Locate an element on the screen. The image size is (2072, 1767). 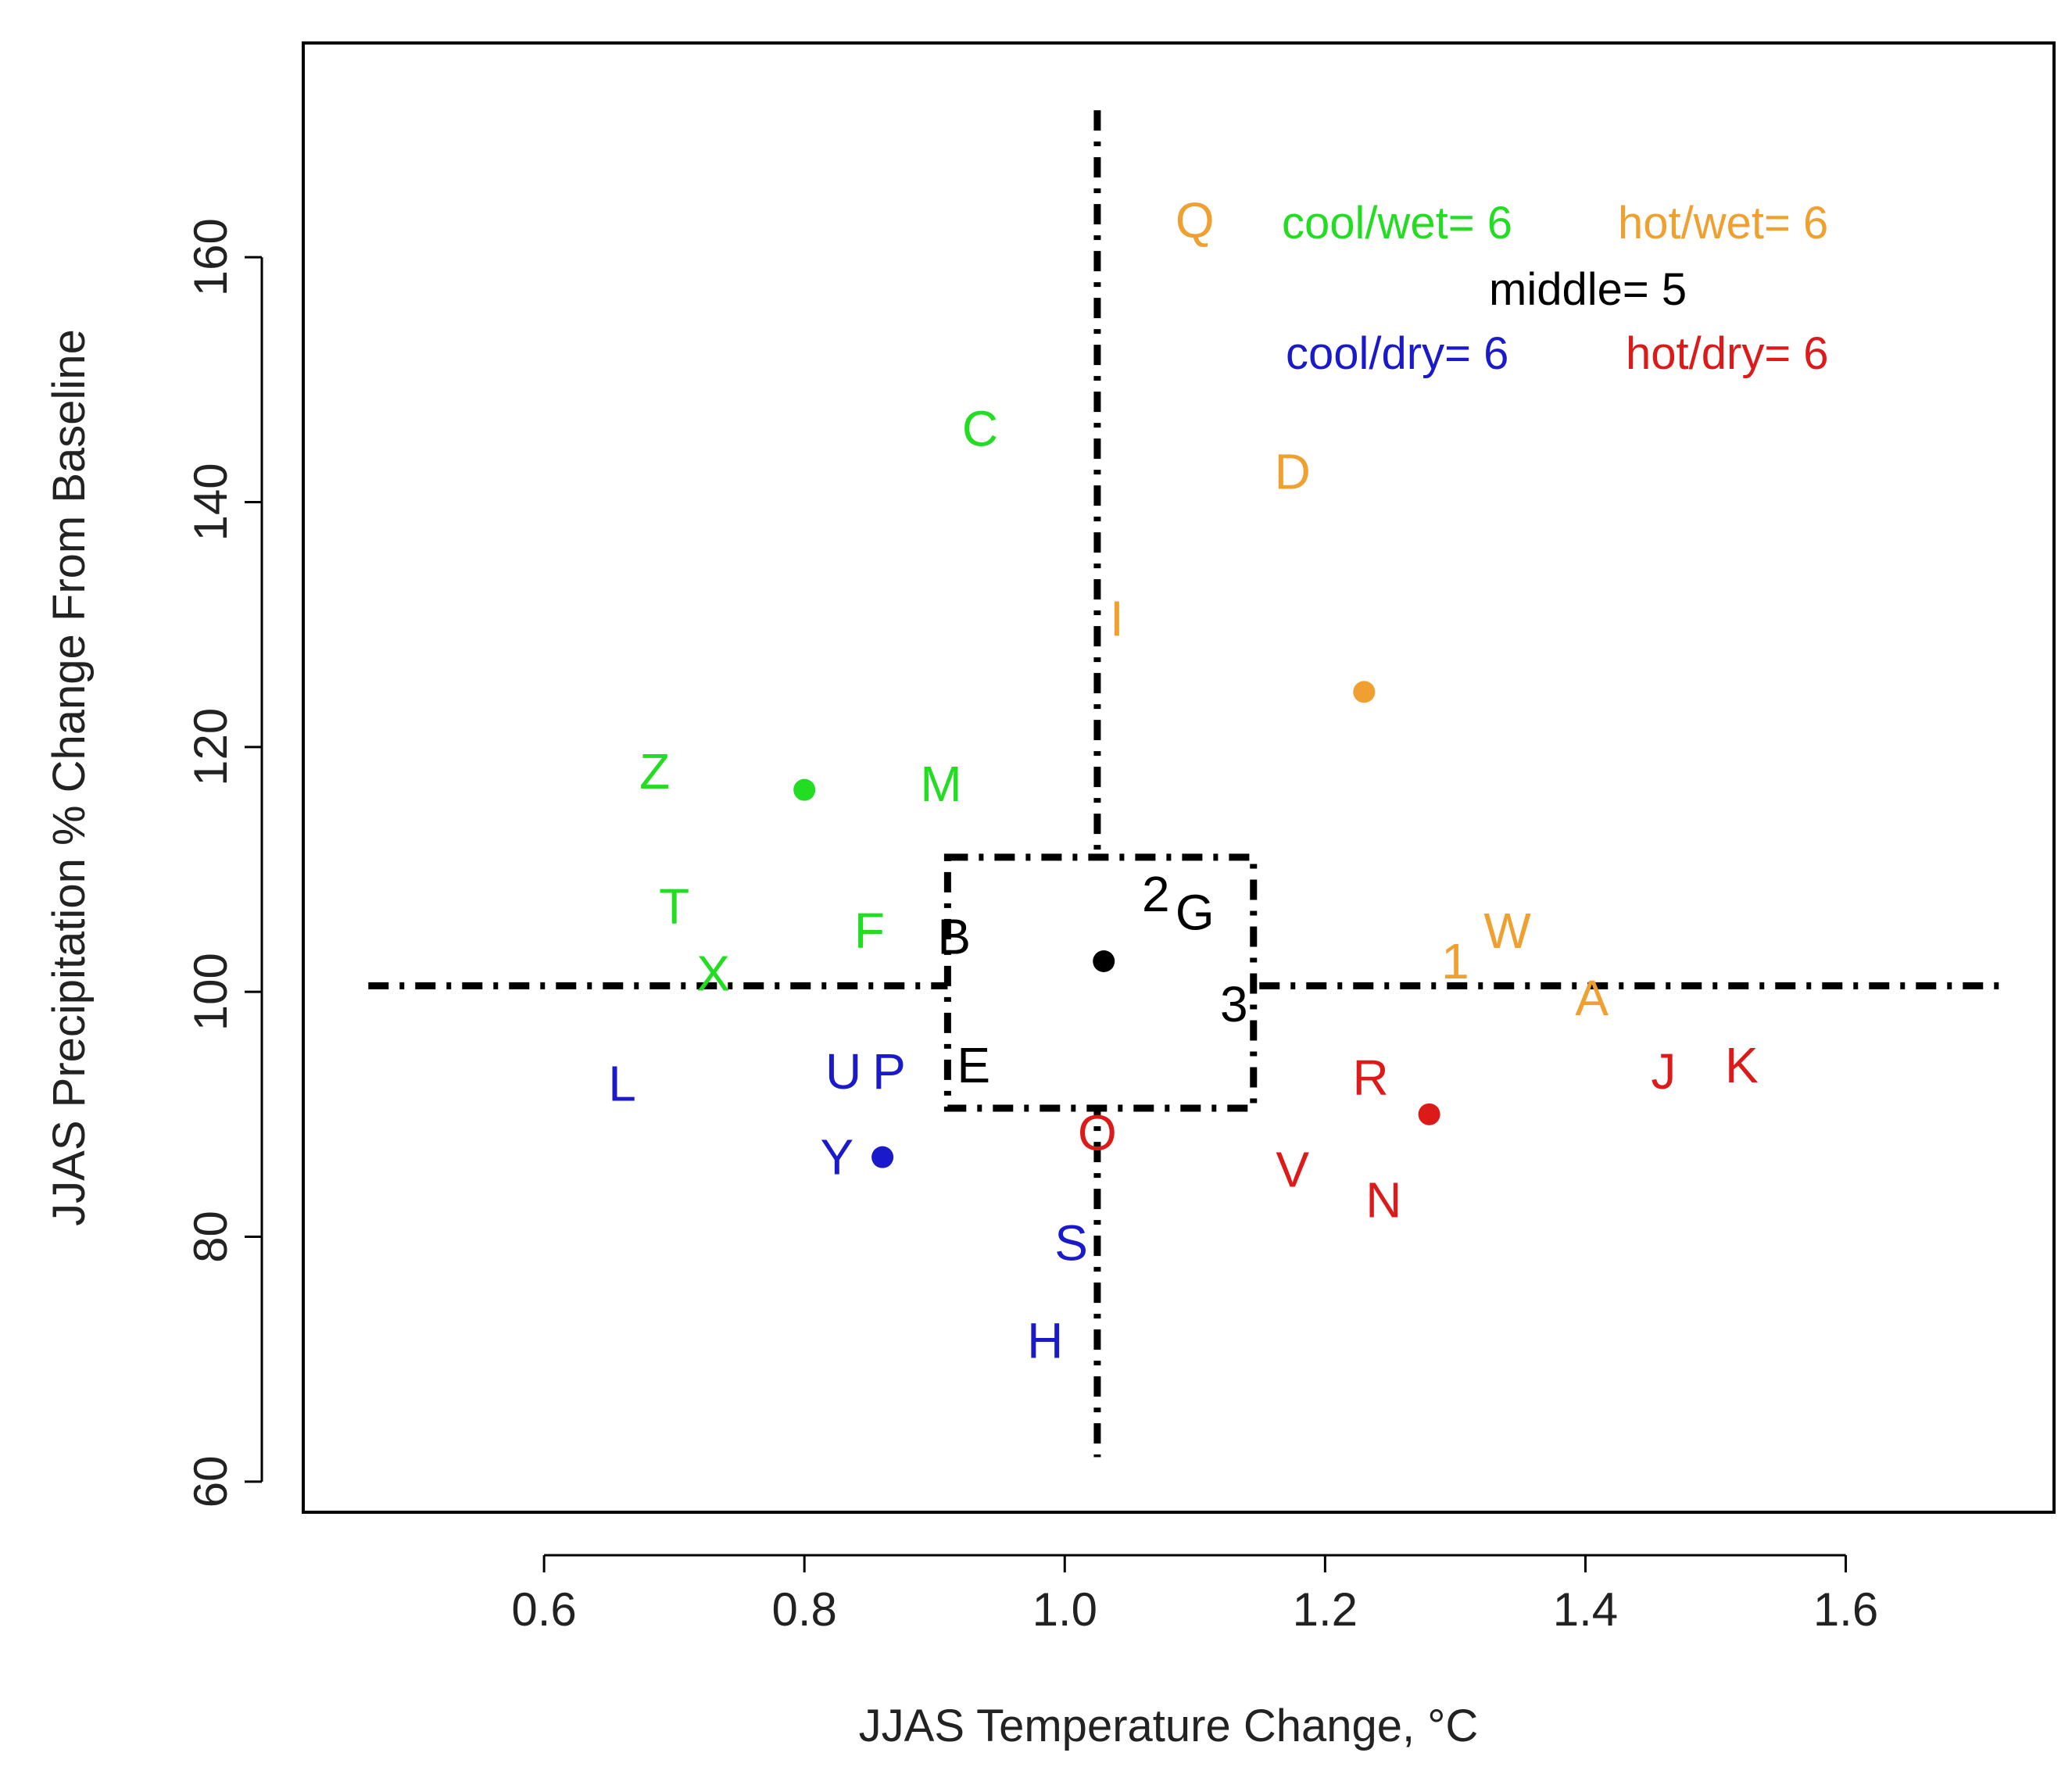
group-centroids is located at coordinates (1116, 924).